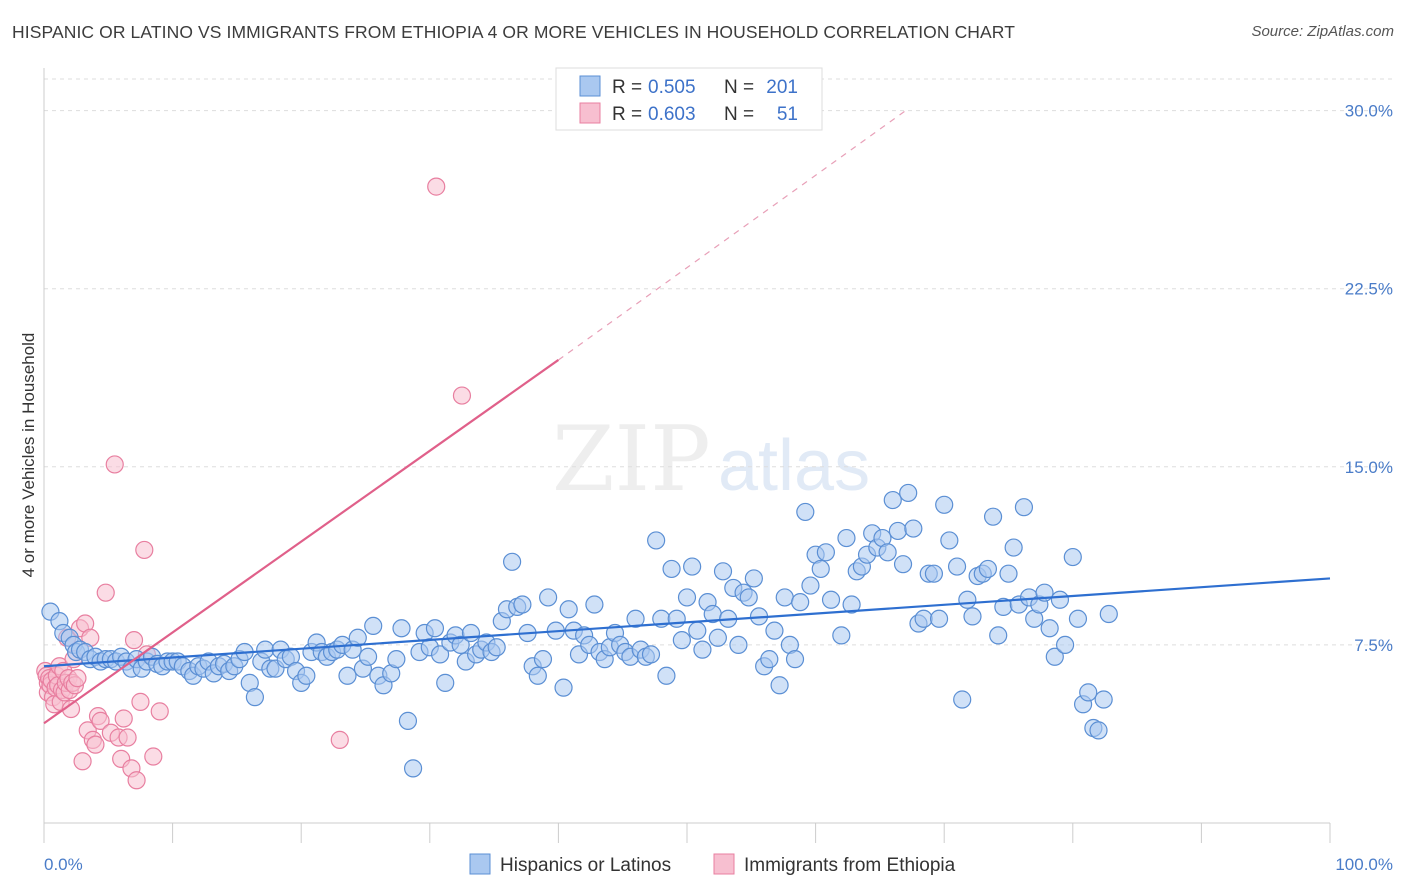  I want to click on y-tick-label-3: 30.0%, so click(1369, 111).